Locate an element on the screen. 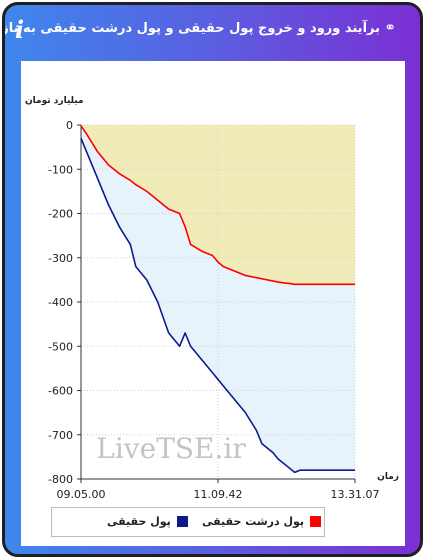 This screenshot has width=427, height=559. x-tick-label-2: 13.31.07 is located at coordinates (355, 494).